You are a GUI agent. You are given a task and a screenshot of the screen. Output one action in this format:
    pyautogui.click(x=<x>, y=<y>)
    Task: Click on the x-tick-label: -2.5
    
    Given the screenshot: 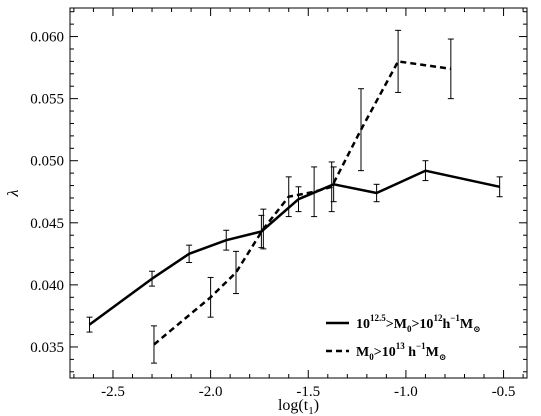 What is the action you would take?
    pyautogui.click(x=113, y=392)
    